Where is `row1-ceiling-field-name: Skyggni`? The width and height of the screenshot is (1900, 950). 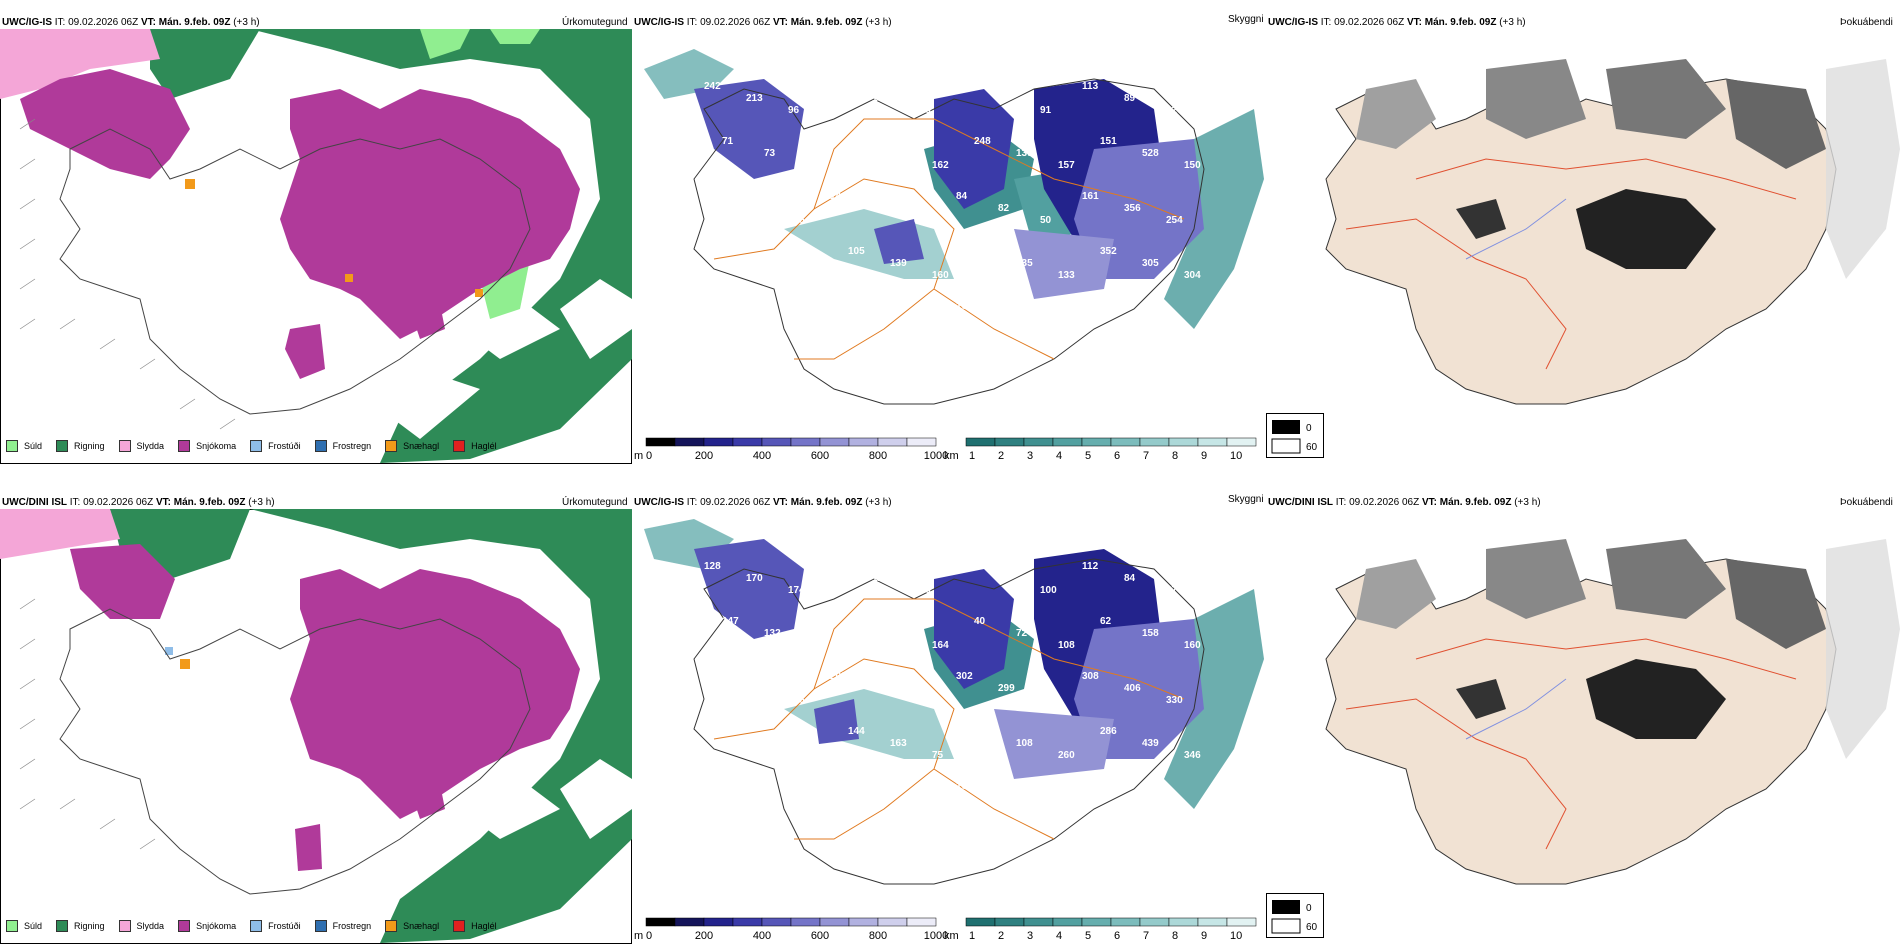
row1-ceiling-field-name: Skyggni is located at coordinates (1246, 19).